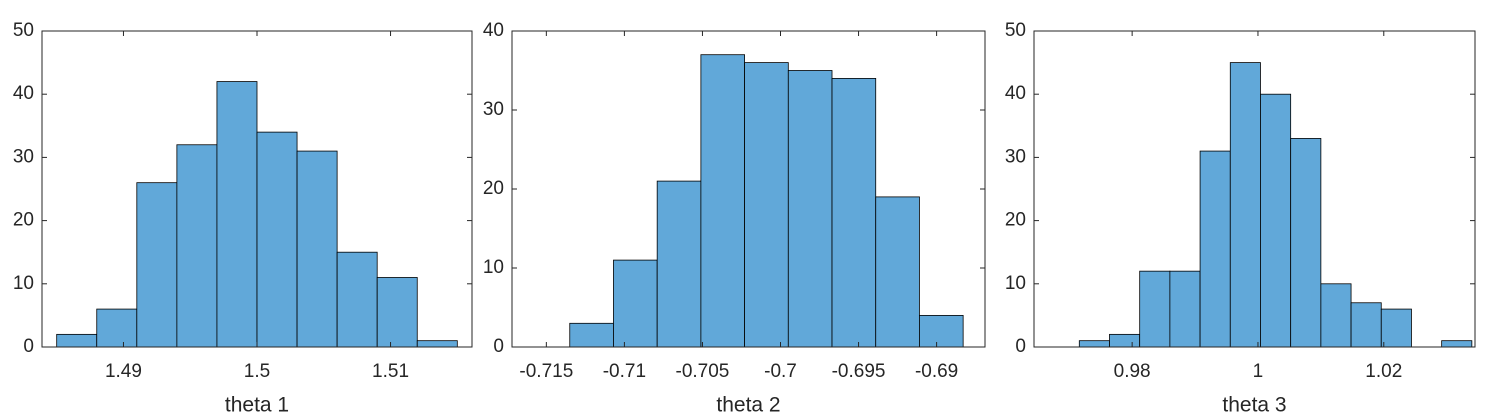  What do you see at coordinates (1254, 405) in the screenshot?
I see `x-axis-label: theta 3` at bounding box center [1254, 405].